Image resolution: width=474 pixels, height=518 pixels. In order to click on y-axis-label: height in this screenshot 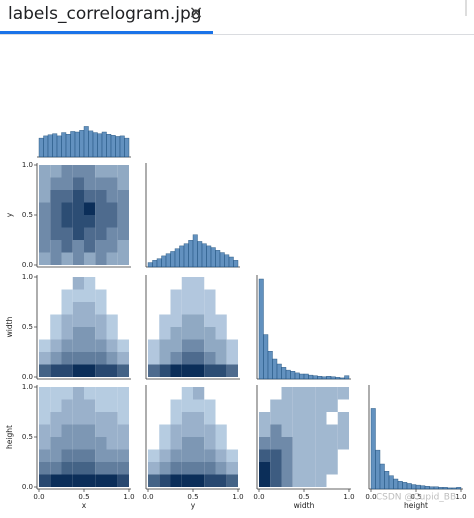, I will do `click(9, 437)`.